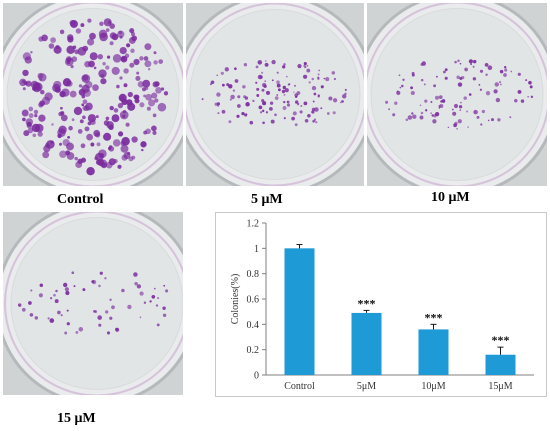  I want to click on y-axis-label: Colonies(%), so click(235, 299).